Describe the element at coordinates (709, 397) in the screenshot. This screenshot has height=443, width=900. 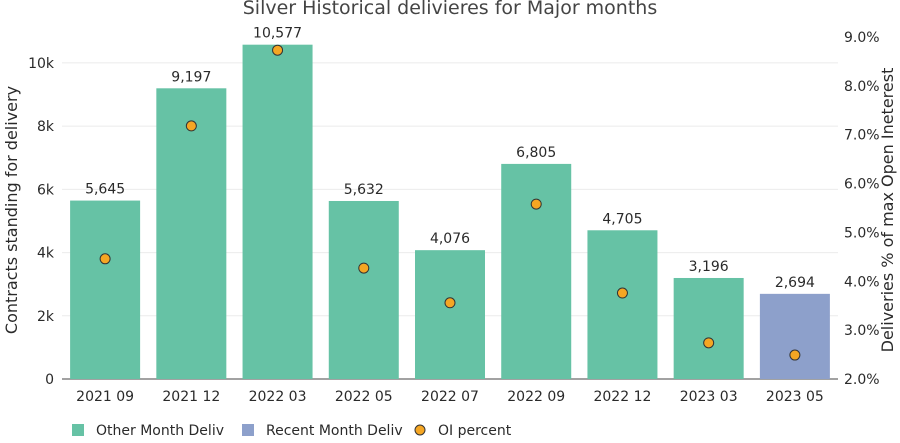
I see `x-tick-label: 2023 03` at that location.